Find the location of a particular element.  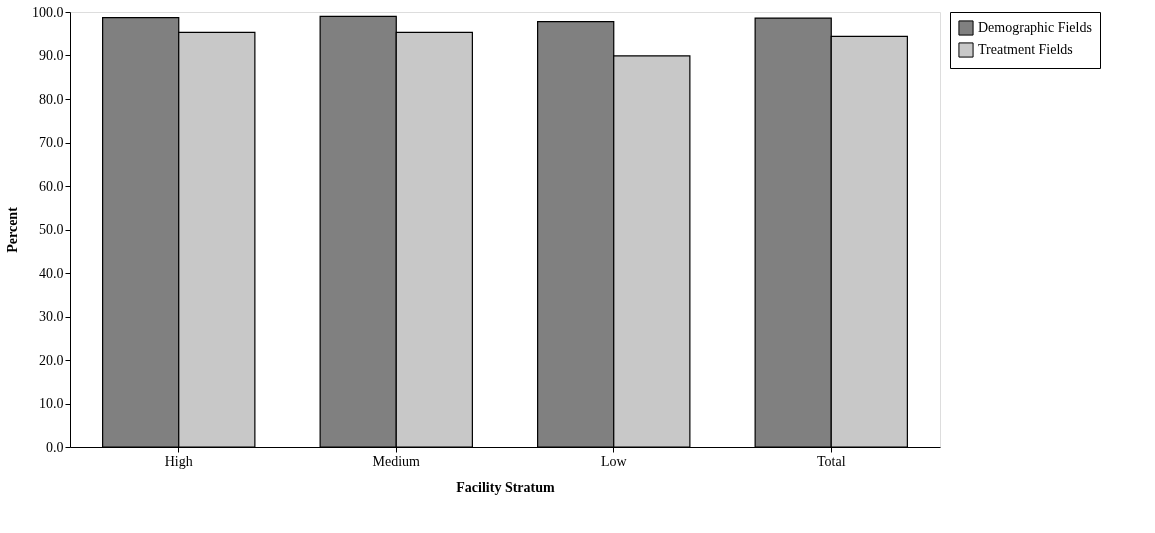

y-tick-label: 60.0 is located at coordinates (51, 186).